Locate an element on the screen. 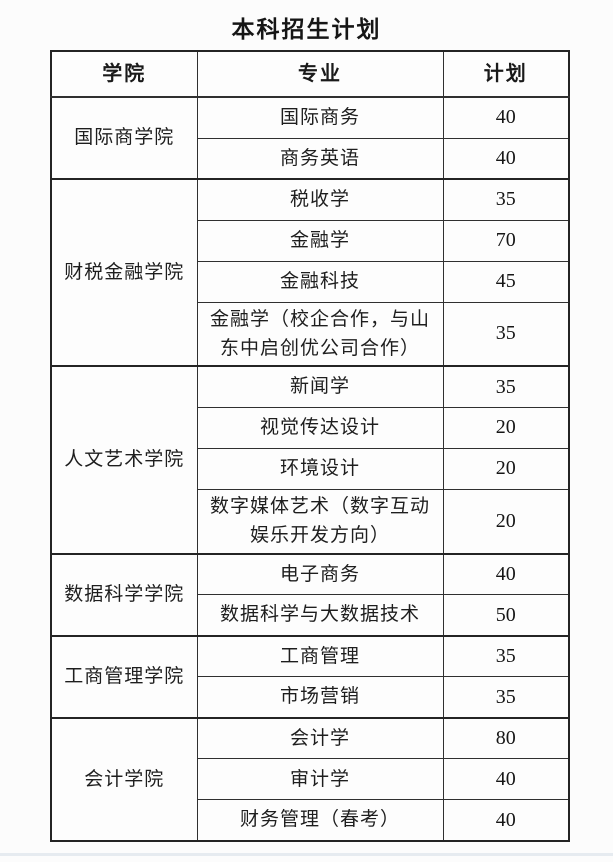 Image resolution: width=613 pixels, height=862 pixels. table-row: 环境设计 20 is located at coordinates (310, 468).